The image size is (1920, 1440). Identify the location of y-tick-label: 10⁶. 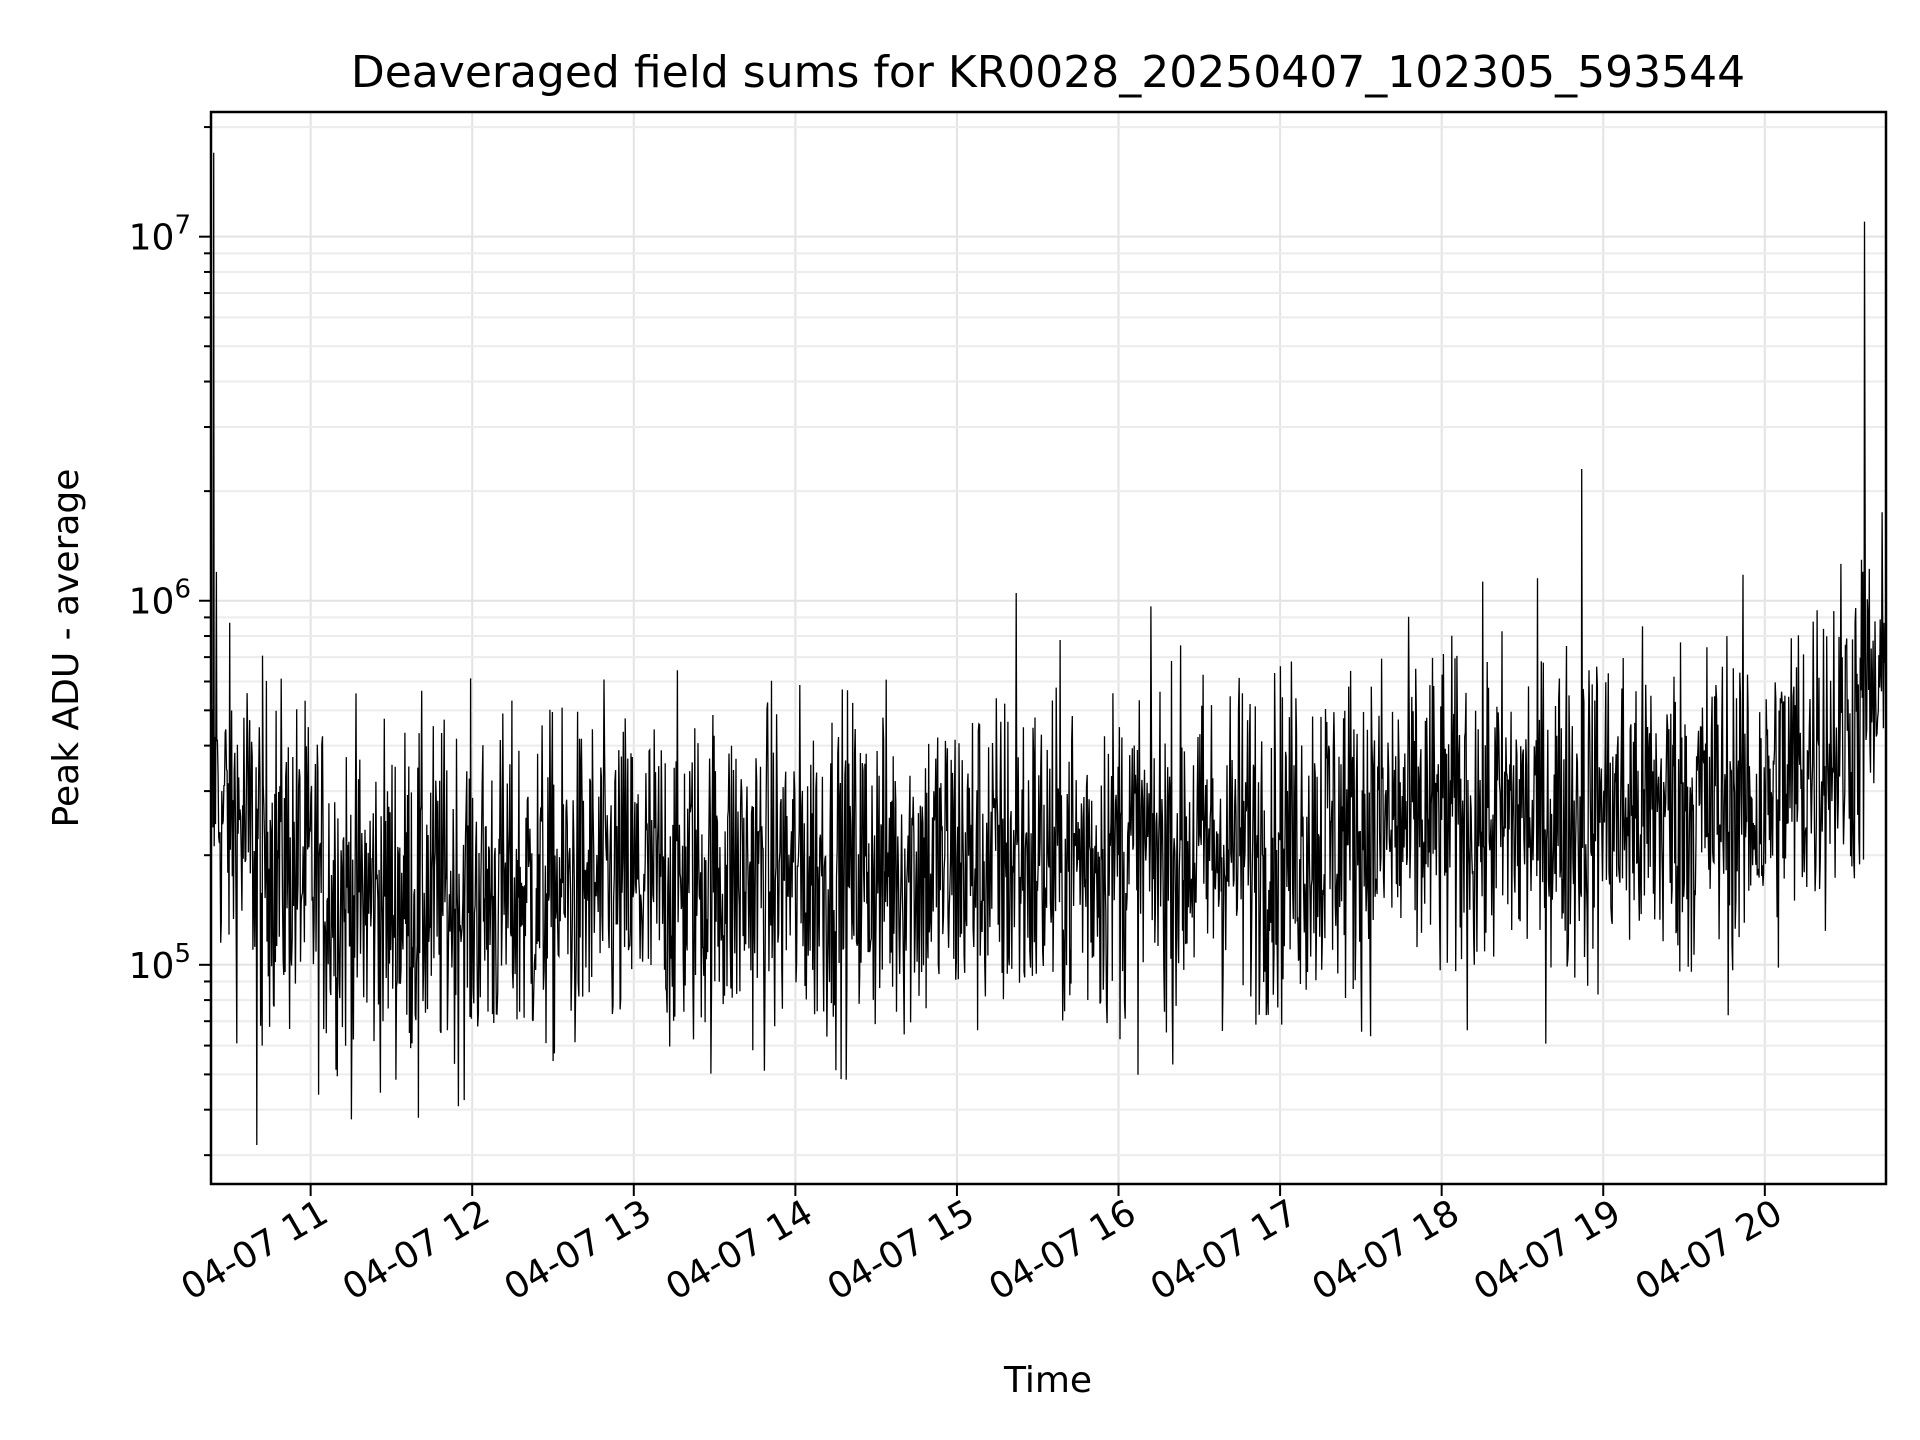
(160, 599).